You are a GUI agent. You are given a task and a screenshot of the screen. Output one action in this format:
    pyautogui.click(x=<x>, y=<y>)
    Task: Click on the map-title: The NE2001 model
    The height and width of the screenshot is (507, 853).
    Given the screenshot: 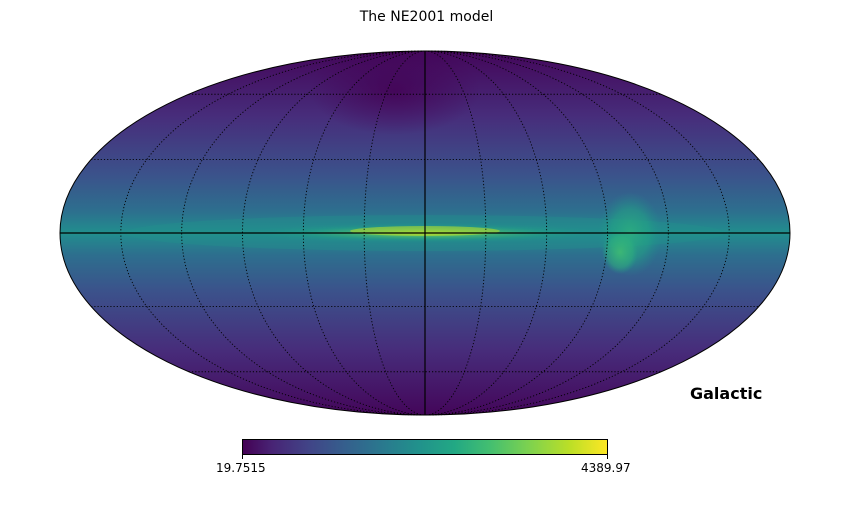 What is the action you would take?
    pyautogui.click(x=426, y=17)
    